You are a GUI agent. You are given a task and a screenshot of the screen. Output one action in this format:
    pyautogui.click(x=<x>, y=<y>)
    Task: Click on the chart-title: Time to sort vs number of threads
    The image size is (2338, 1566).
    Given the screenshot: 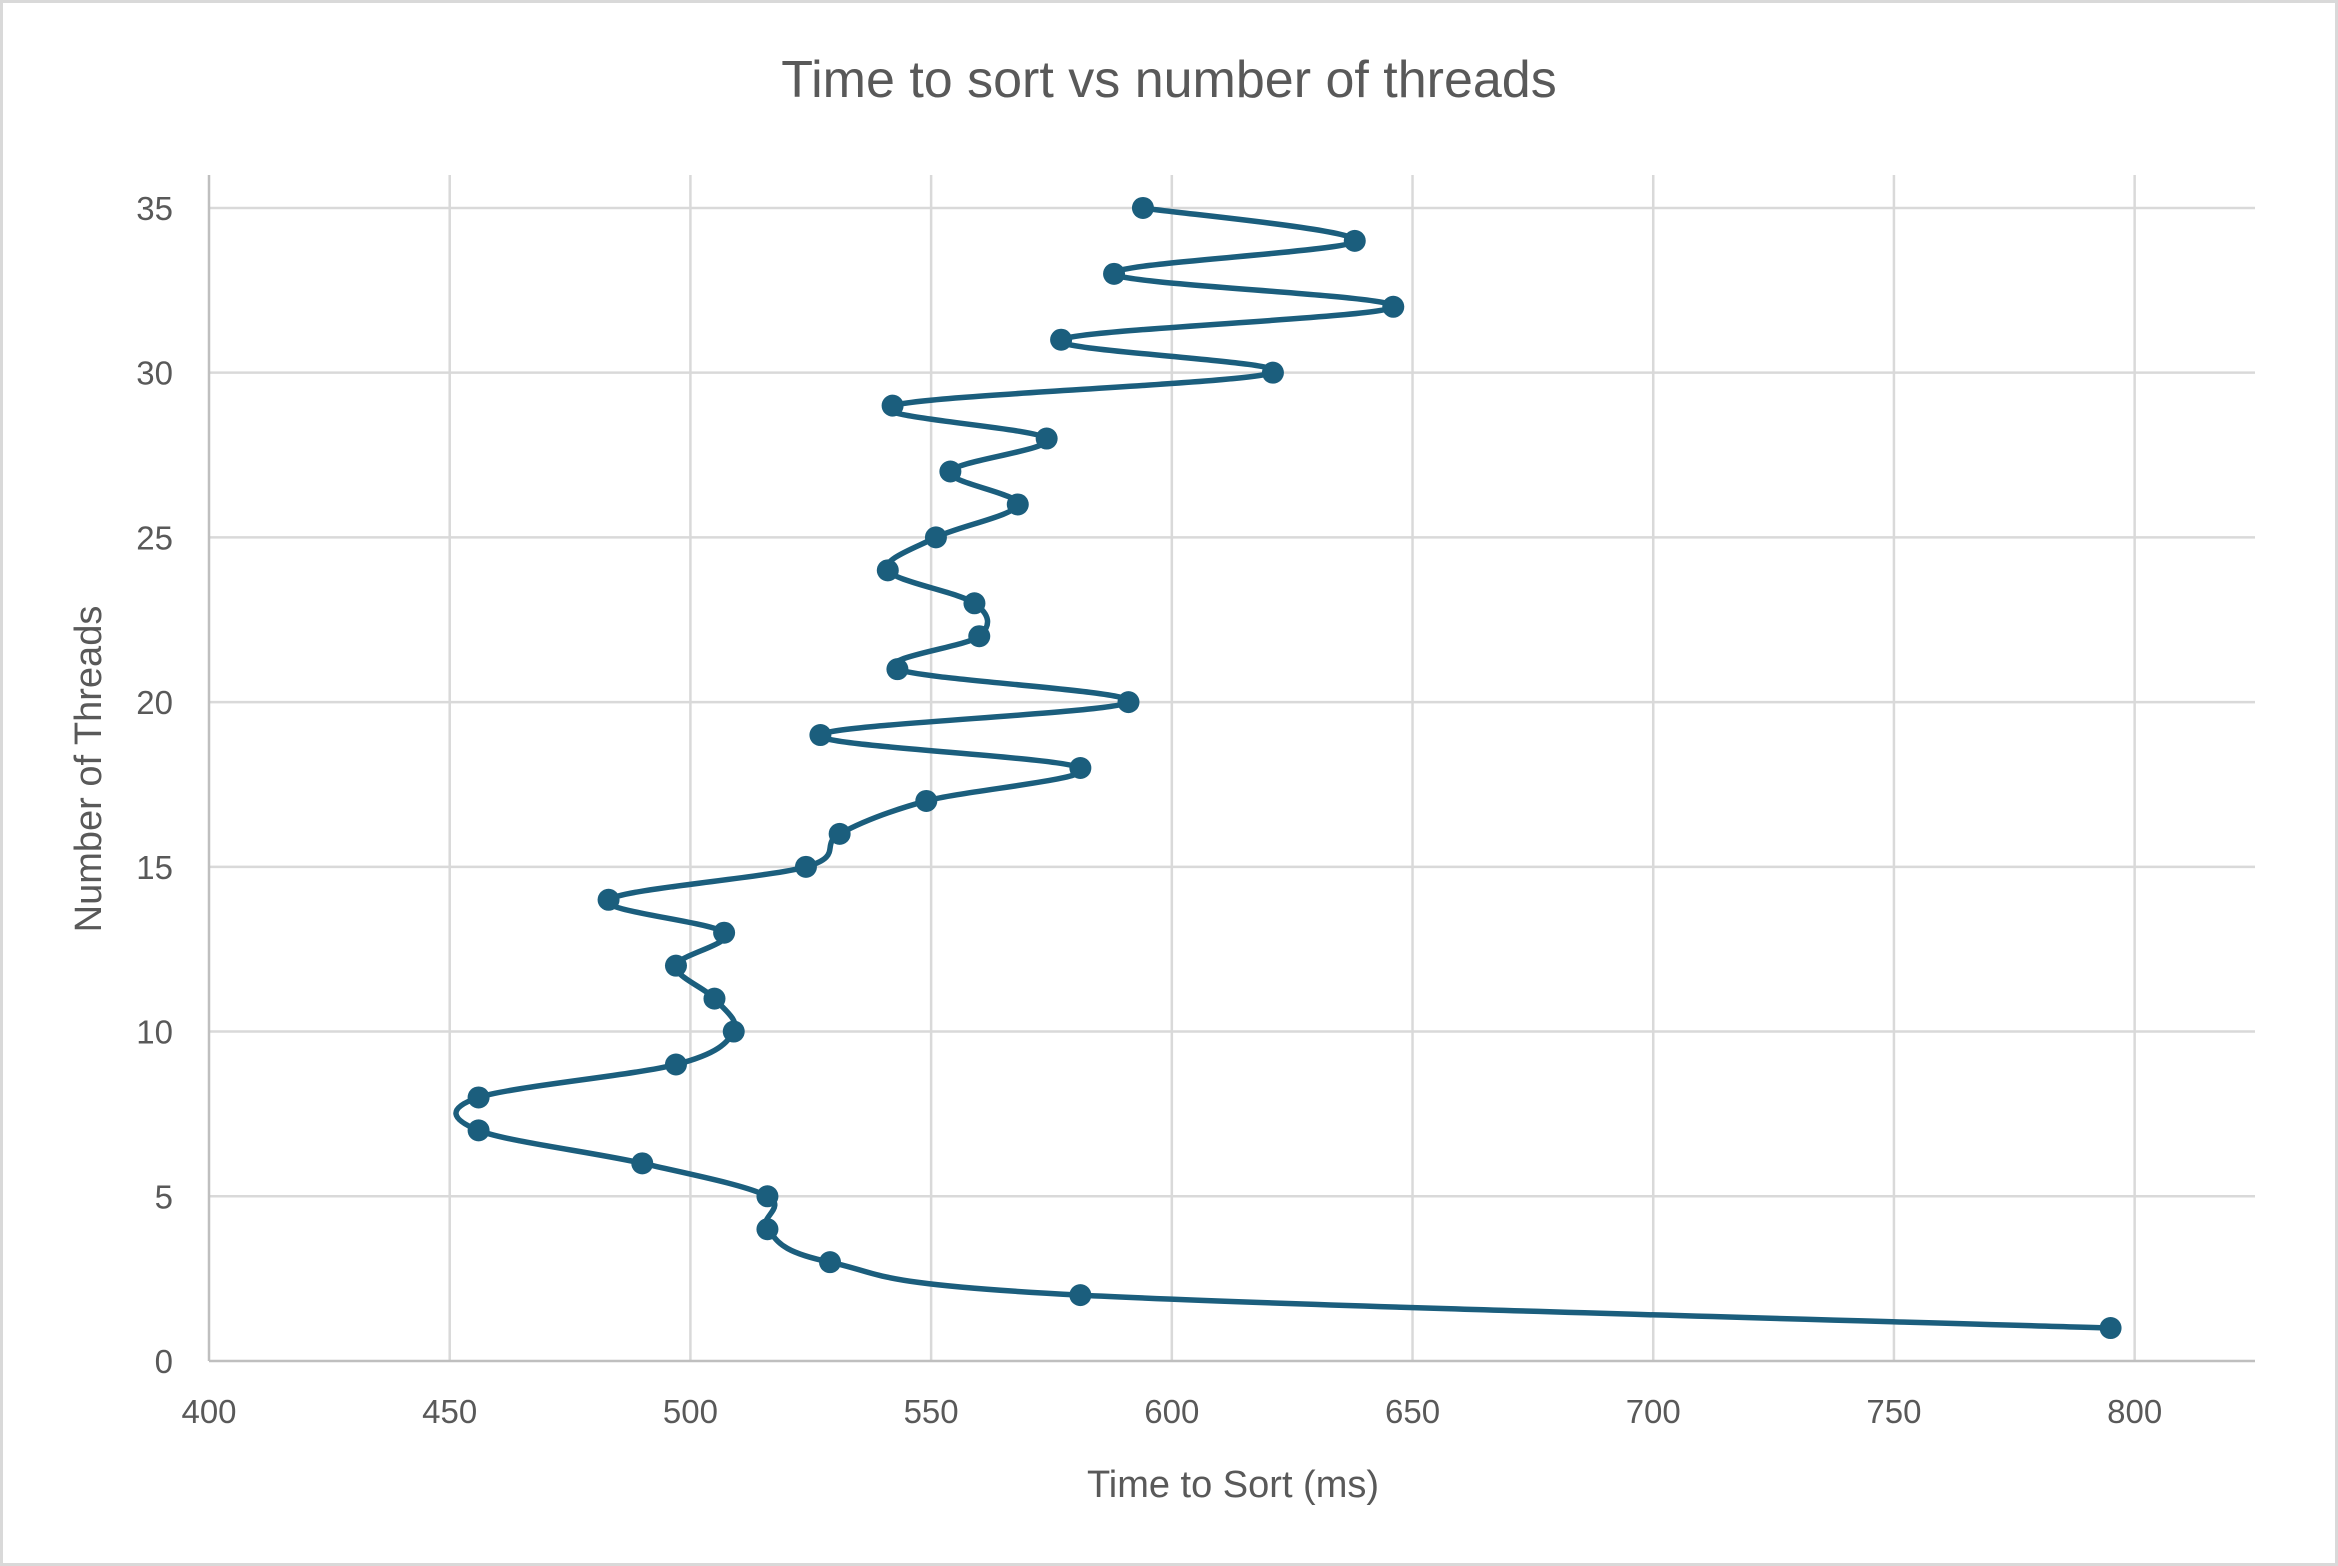 What is the action you would take?
    pyautogui.click(x=1168, y=80)
    